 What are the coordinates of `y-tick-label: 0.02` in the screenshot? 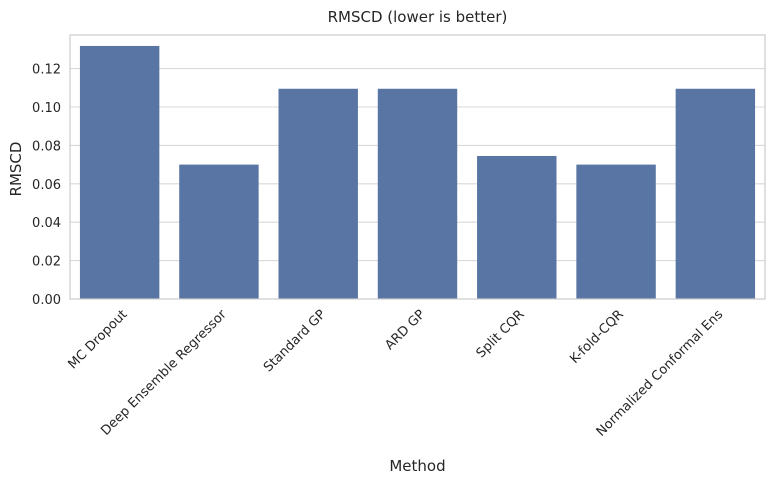 It's located at (46, 262).